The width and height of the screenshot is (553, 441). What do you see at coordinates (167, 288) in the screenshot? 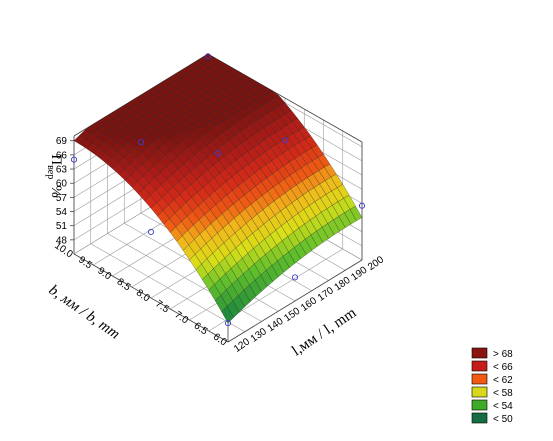
I see `grid-line` at bounding box center [167, 288].